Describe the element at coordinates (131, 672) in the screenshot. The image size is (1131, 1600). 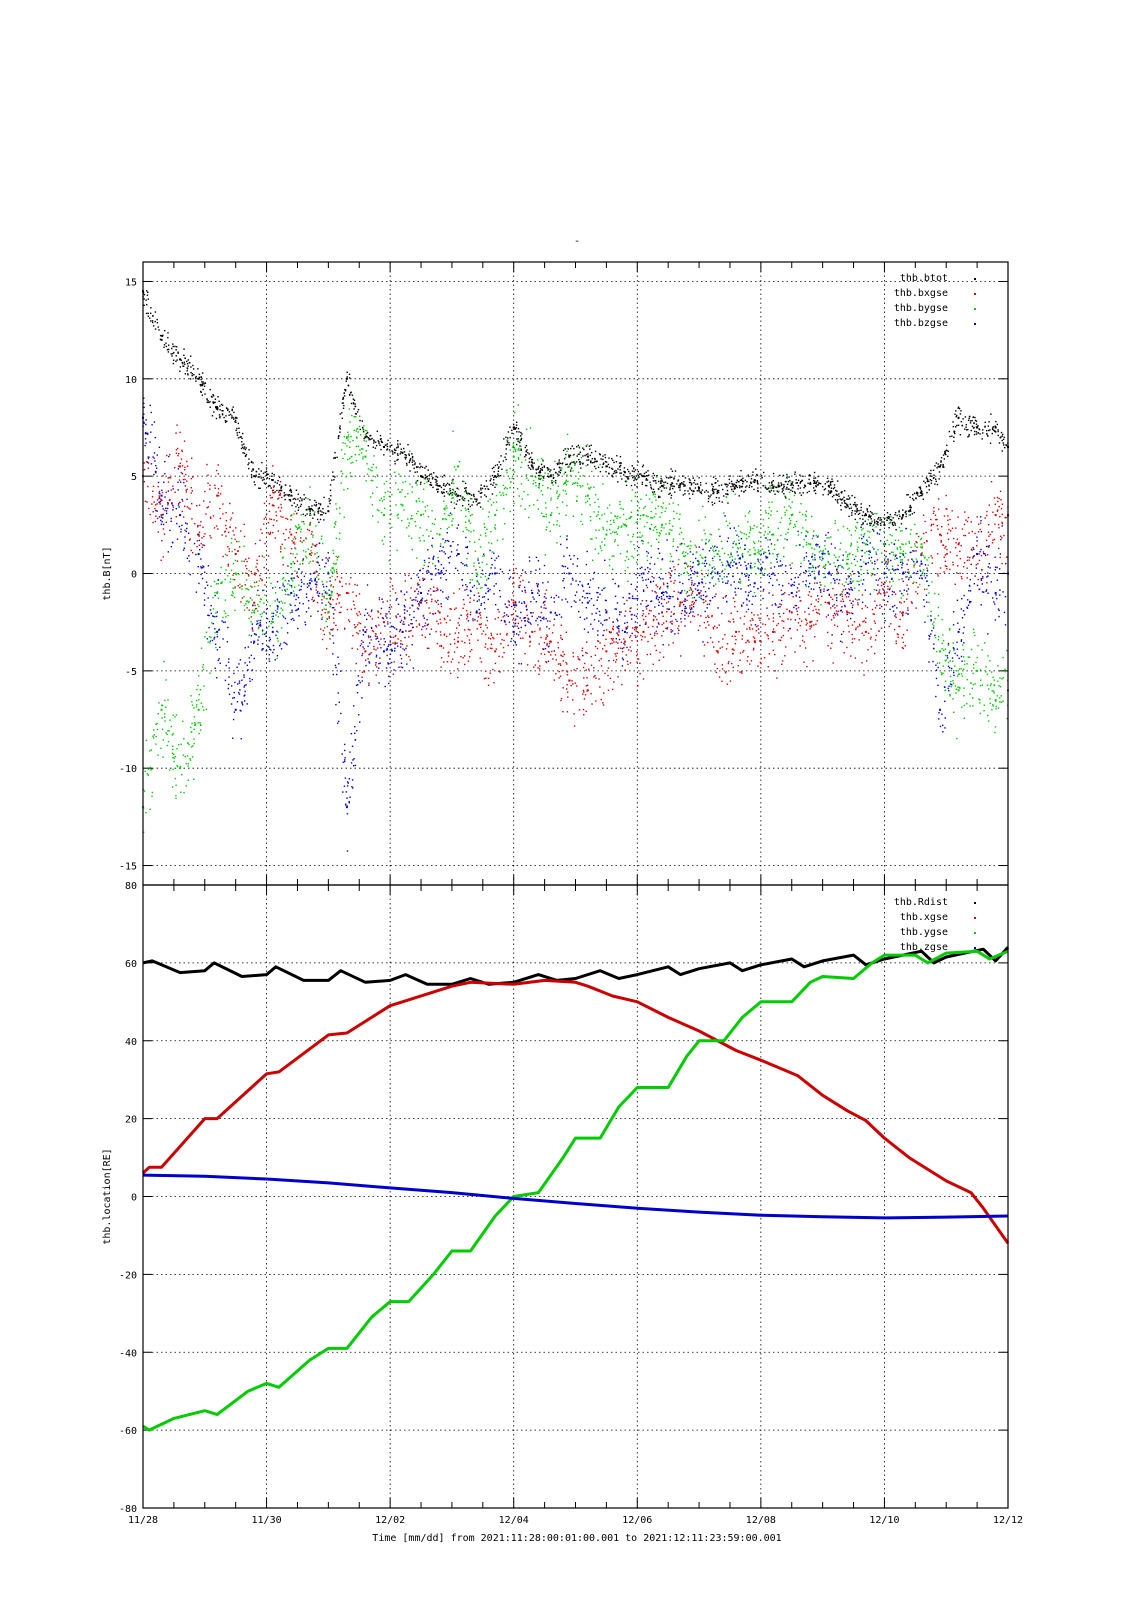
I see `y-tick-label: -5` at that location.